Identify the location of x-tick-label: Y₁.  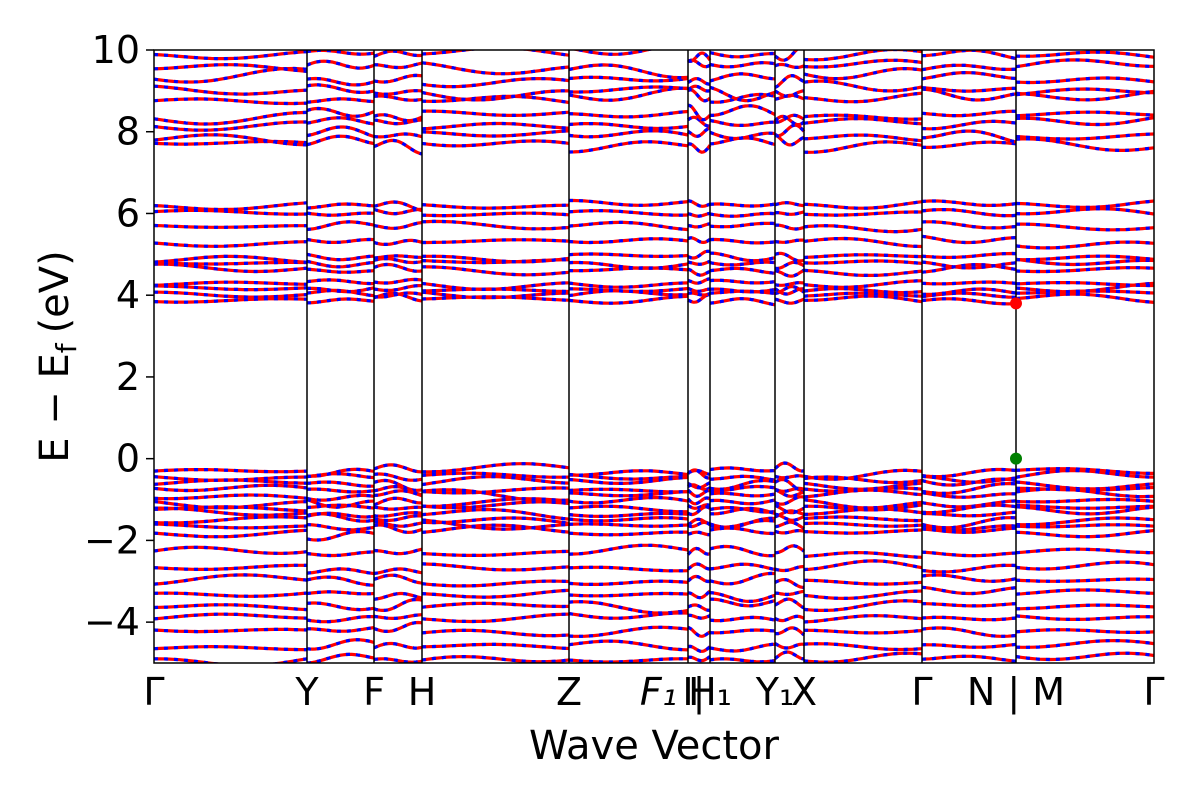
(774, 692).